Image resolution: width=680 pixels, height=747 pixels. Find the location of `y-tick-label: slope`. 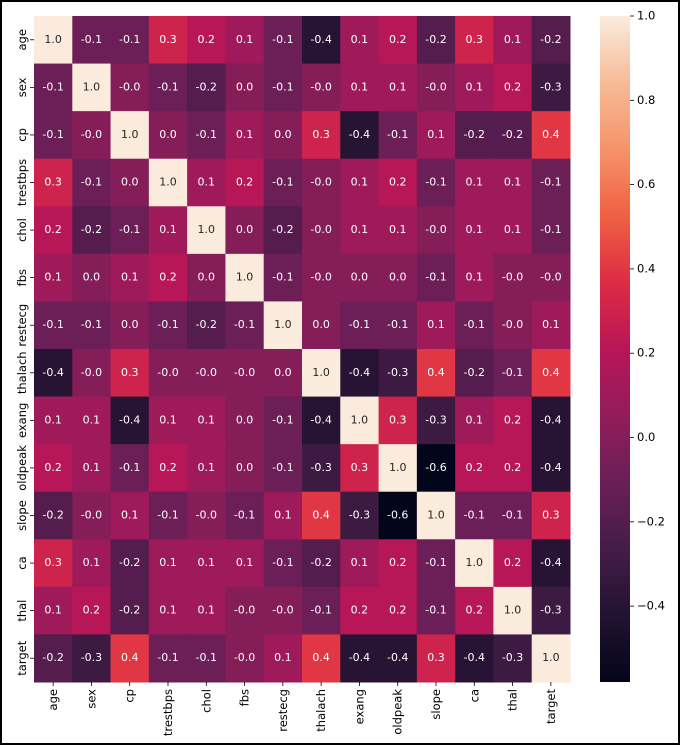

y-tick-label: slope is located at coordinates (22, 515).